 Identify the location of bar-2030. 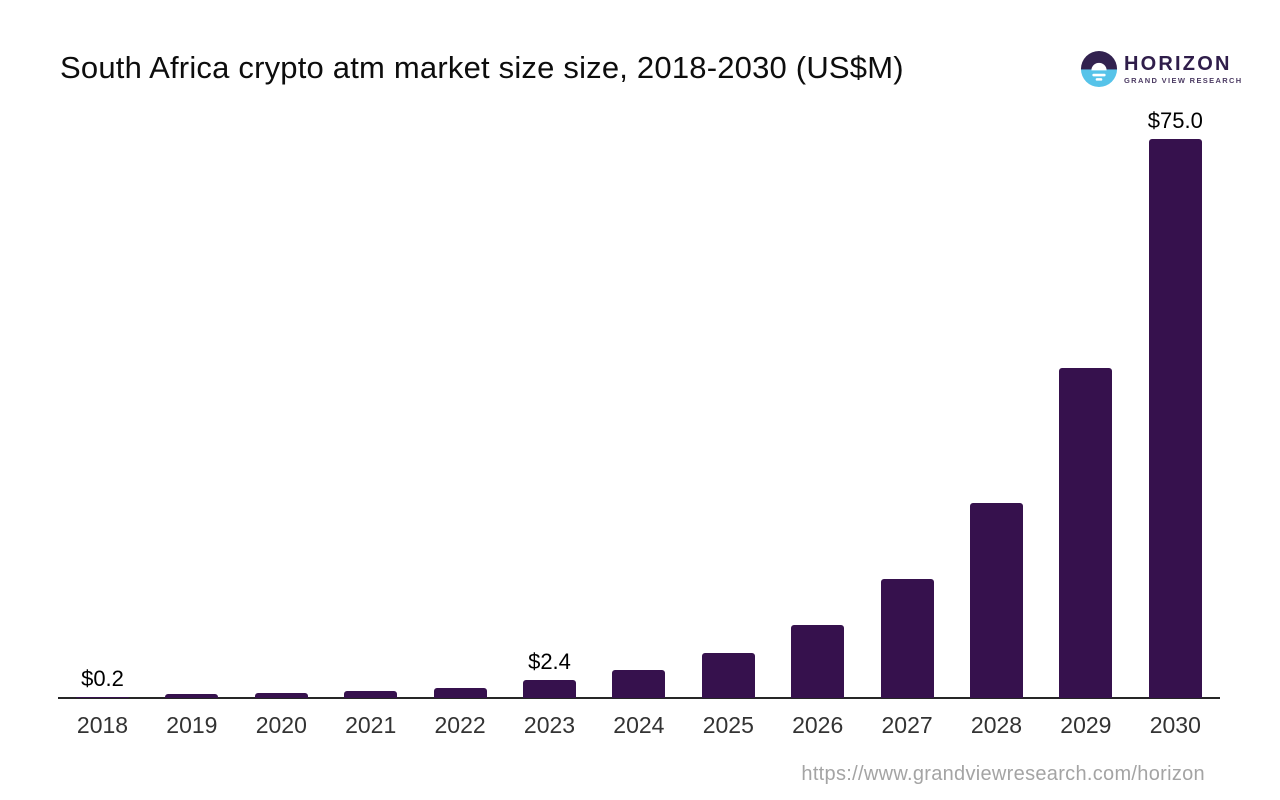
(1175, 418).